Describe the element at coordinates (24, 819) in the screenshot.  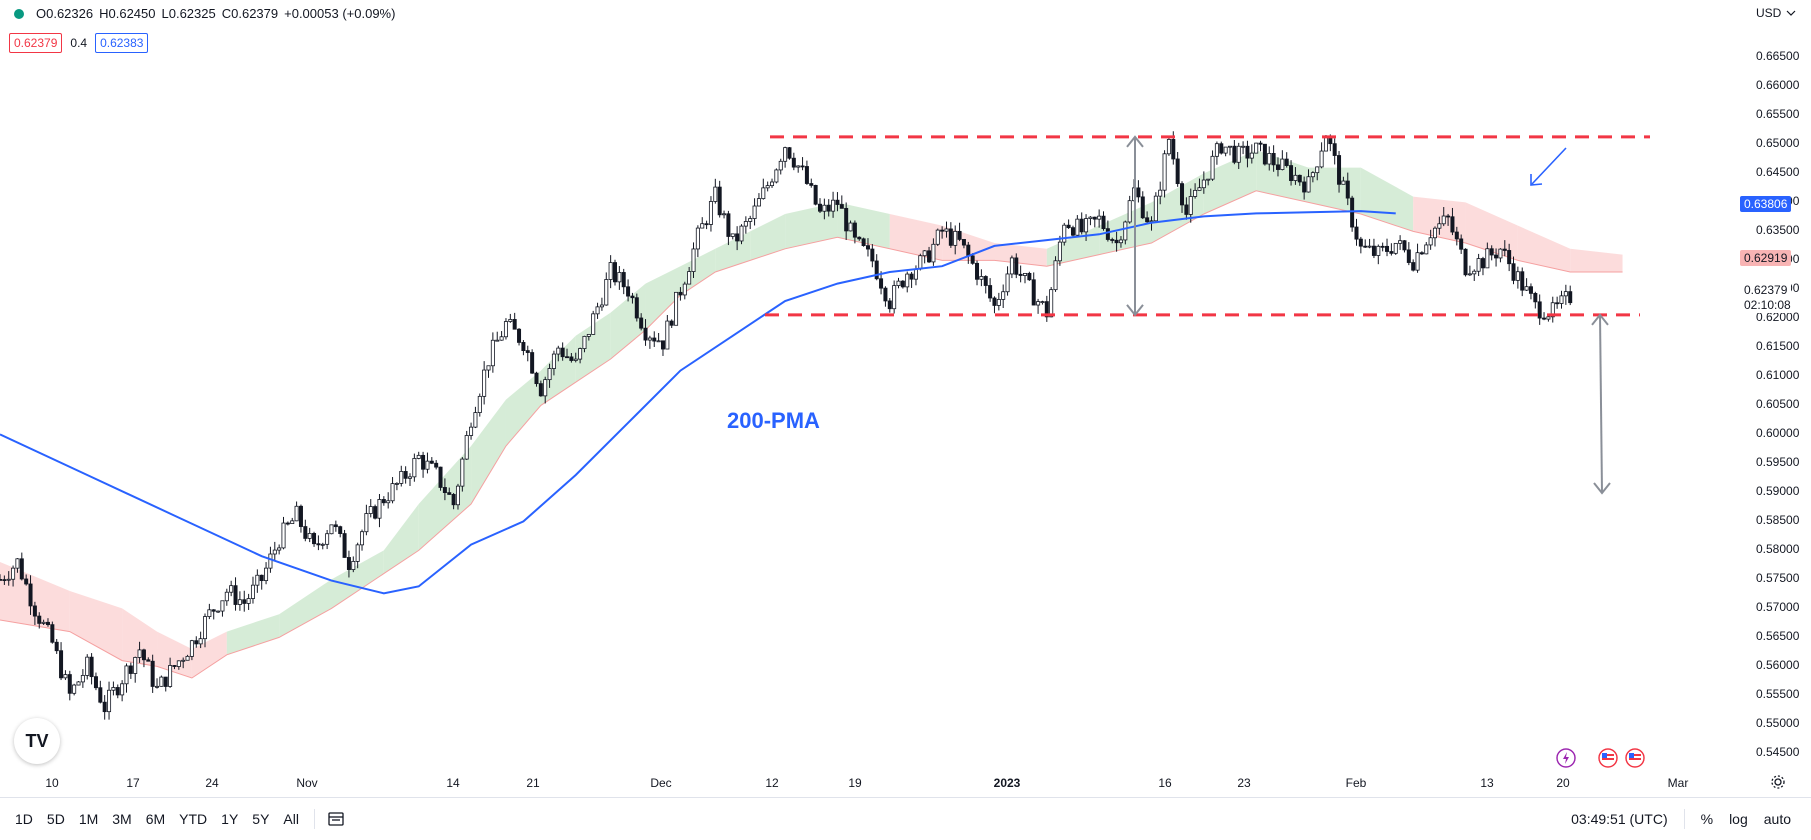
I see `range-button-1d: 1D` at that location.